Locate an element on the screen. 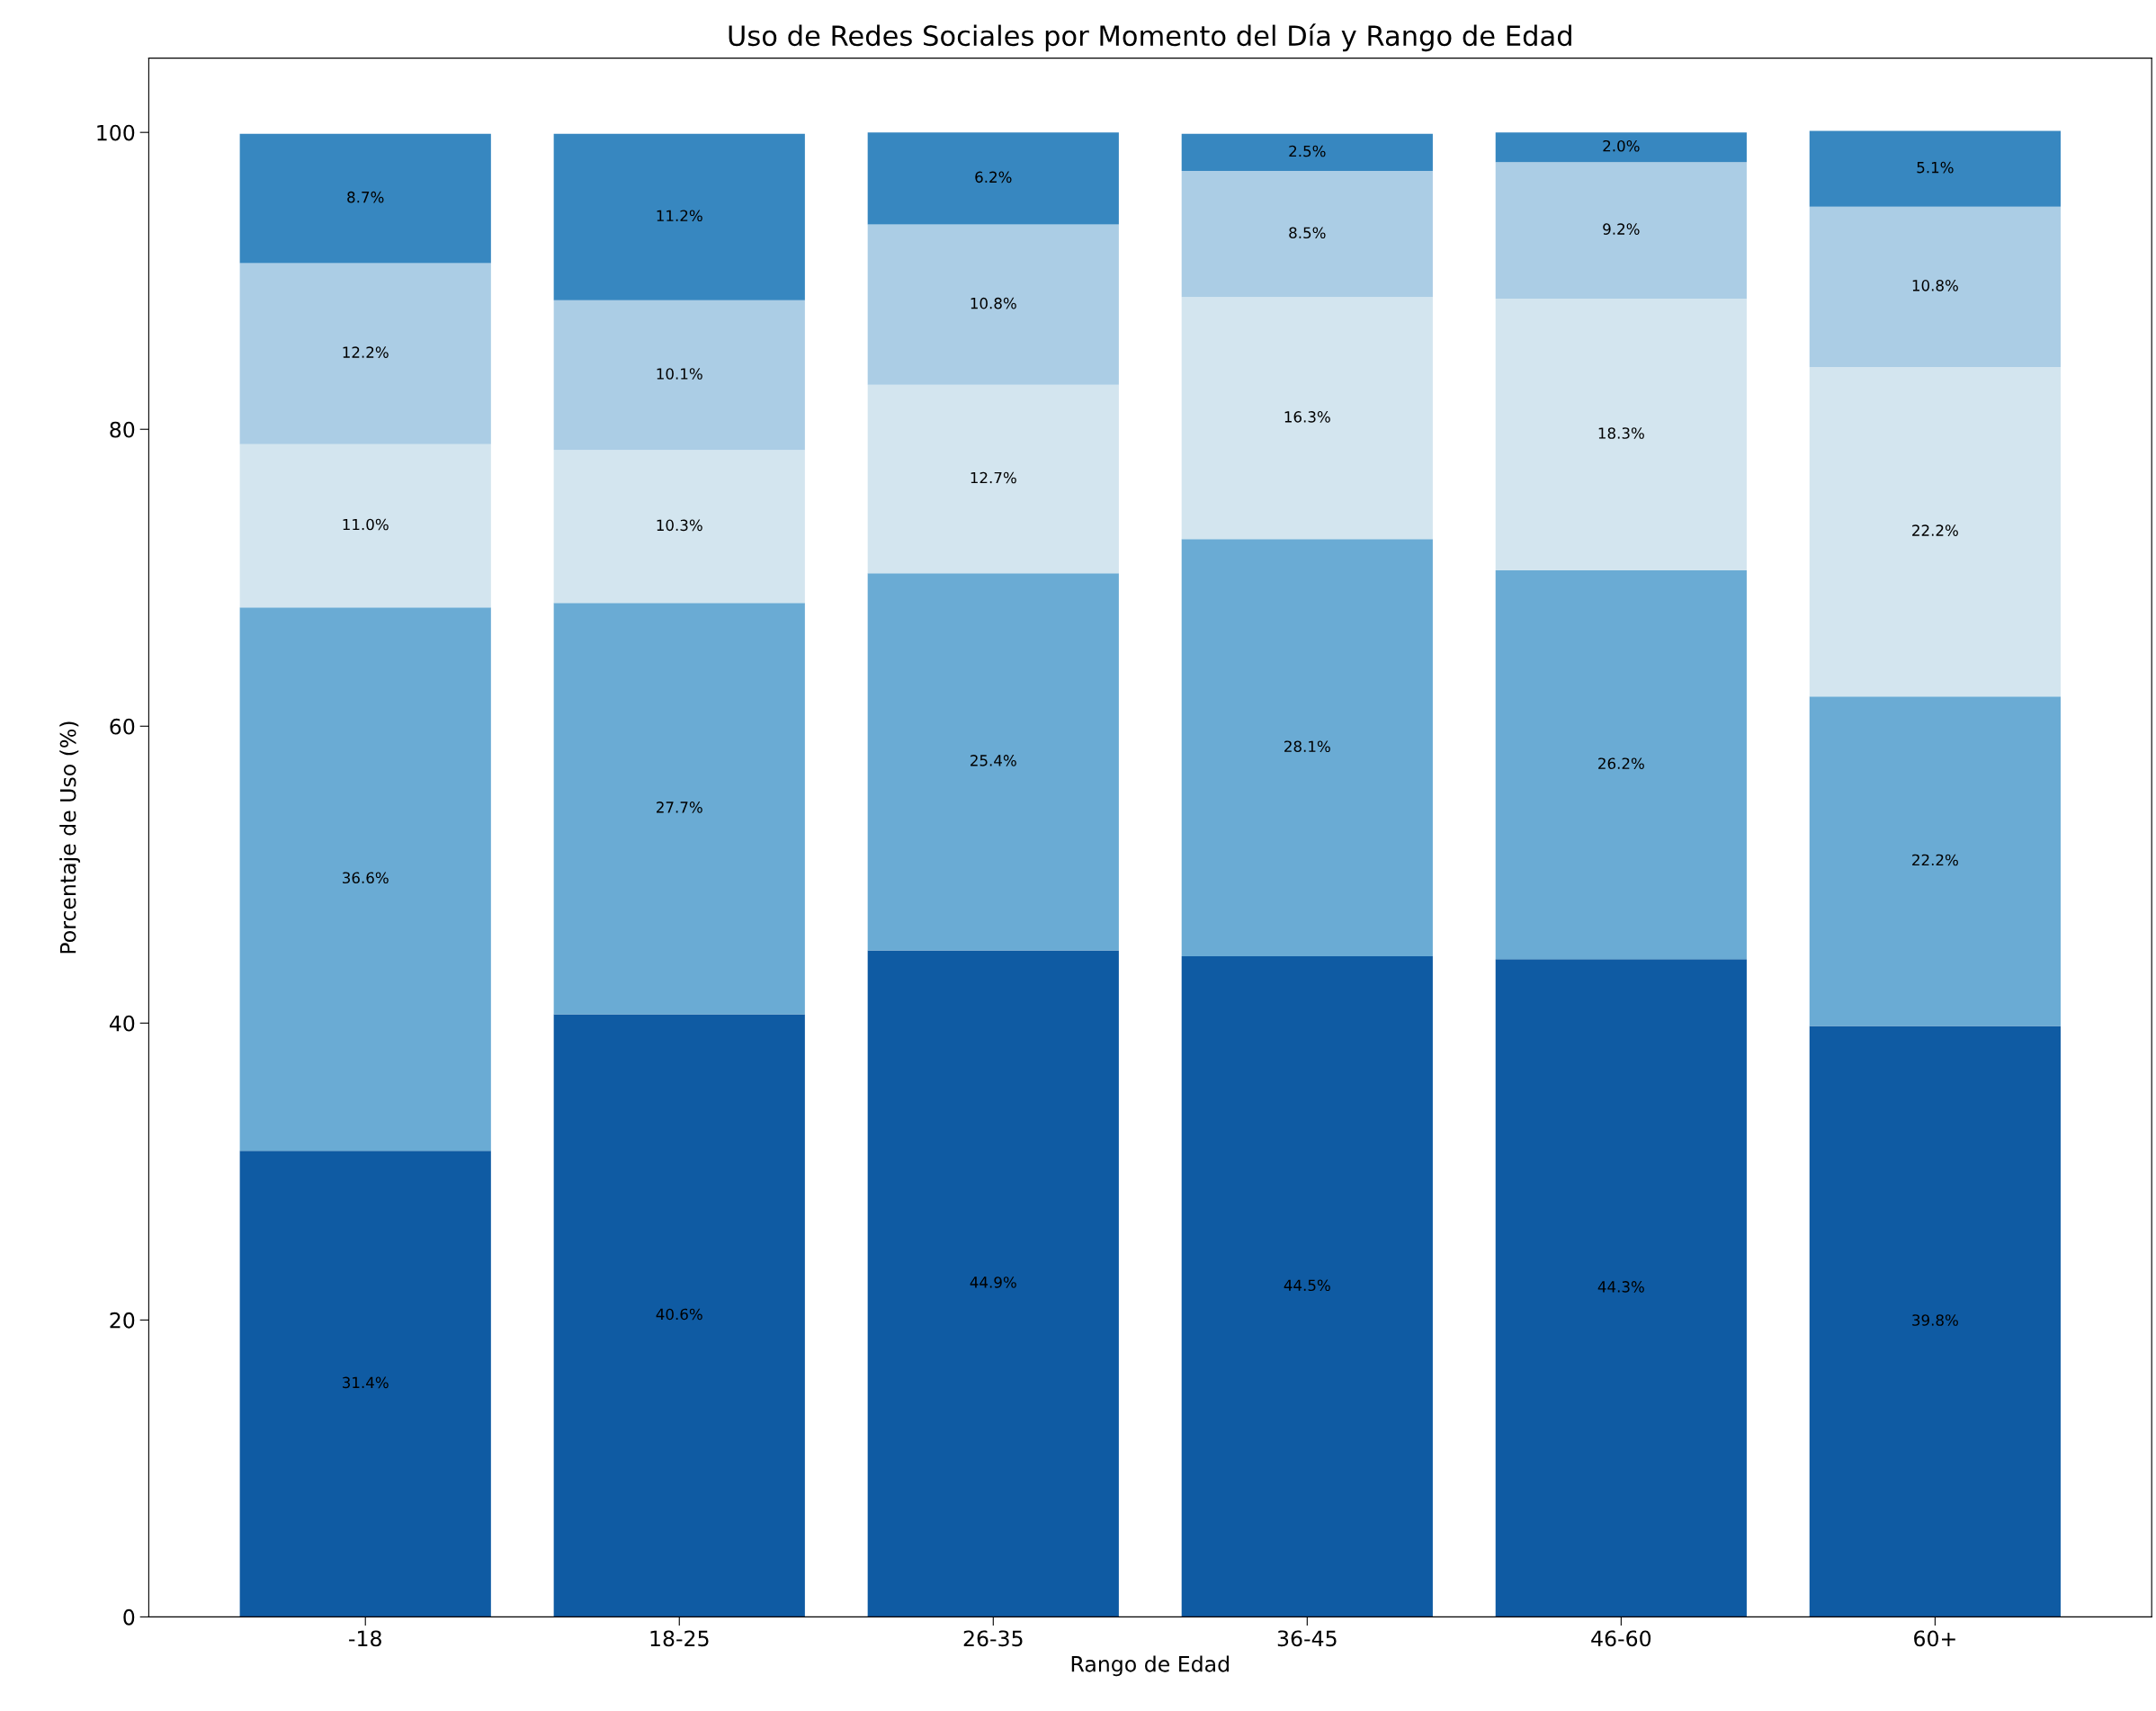 The height and width of the screenshot is (1711, 2156). data-label: 16.3% is located at coordinates (1307, 417).